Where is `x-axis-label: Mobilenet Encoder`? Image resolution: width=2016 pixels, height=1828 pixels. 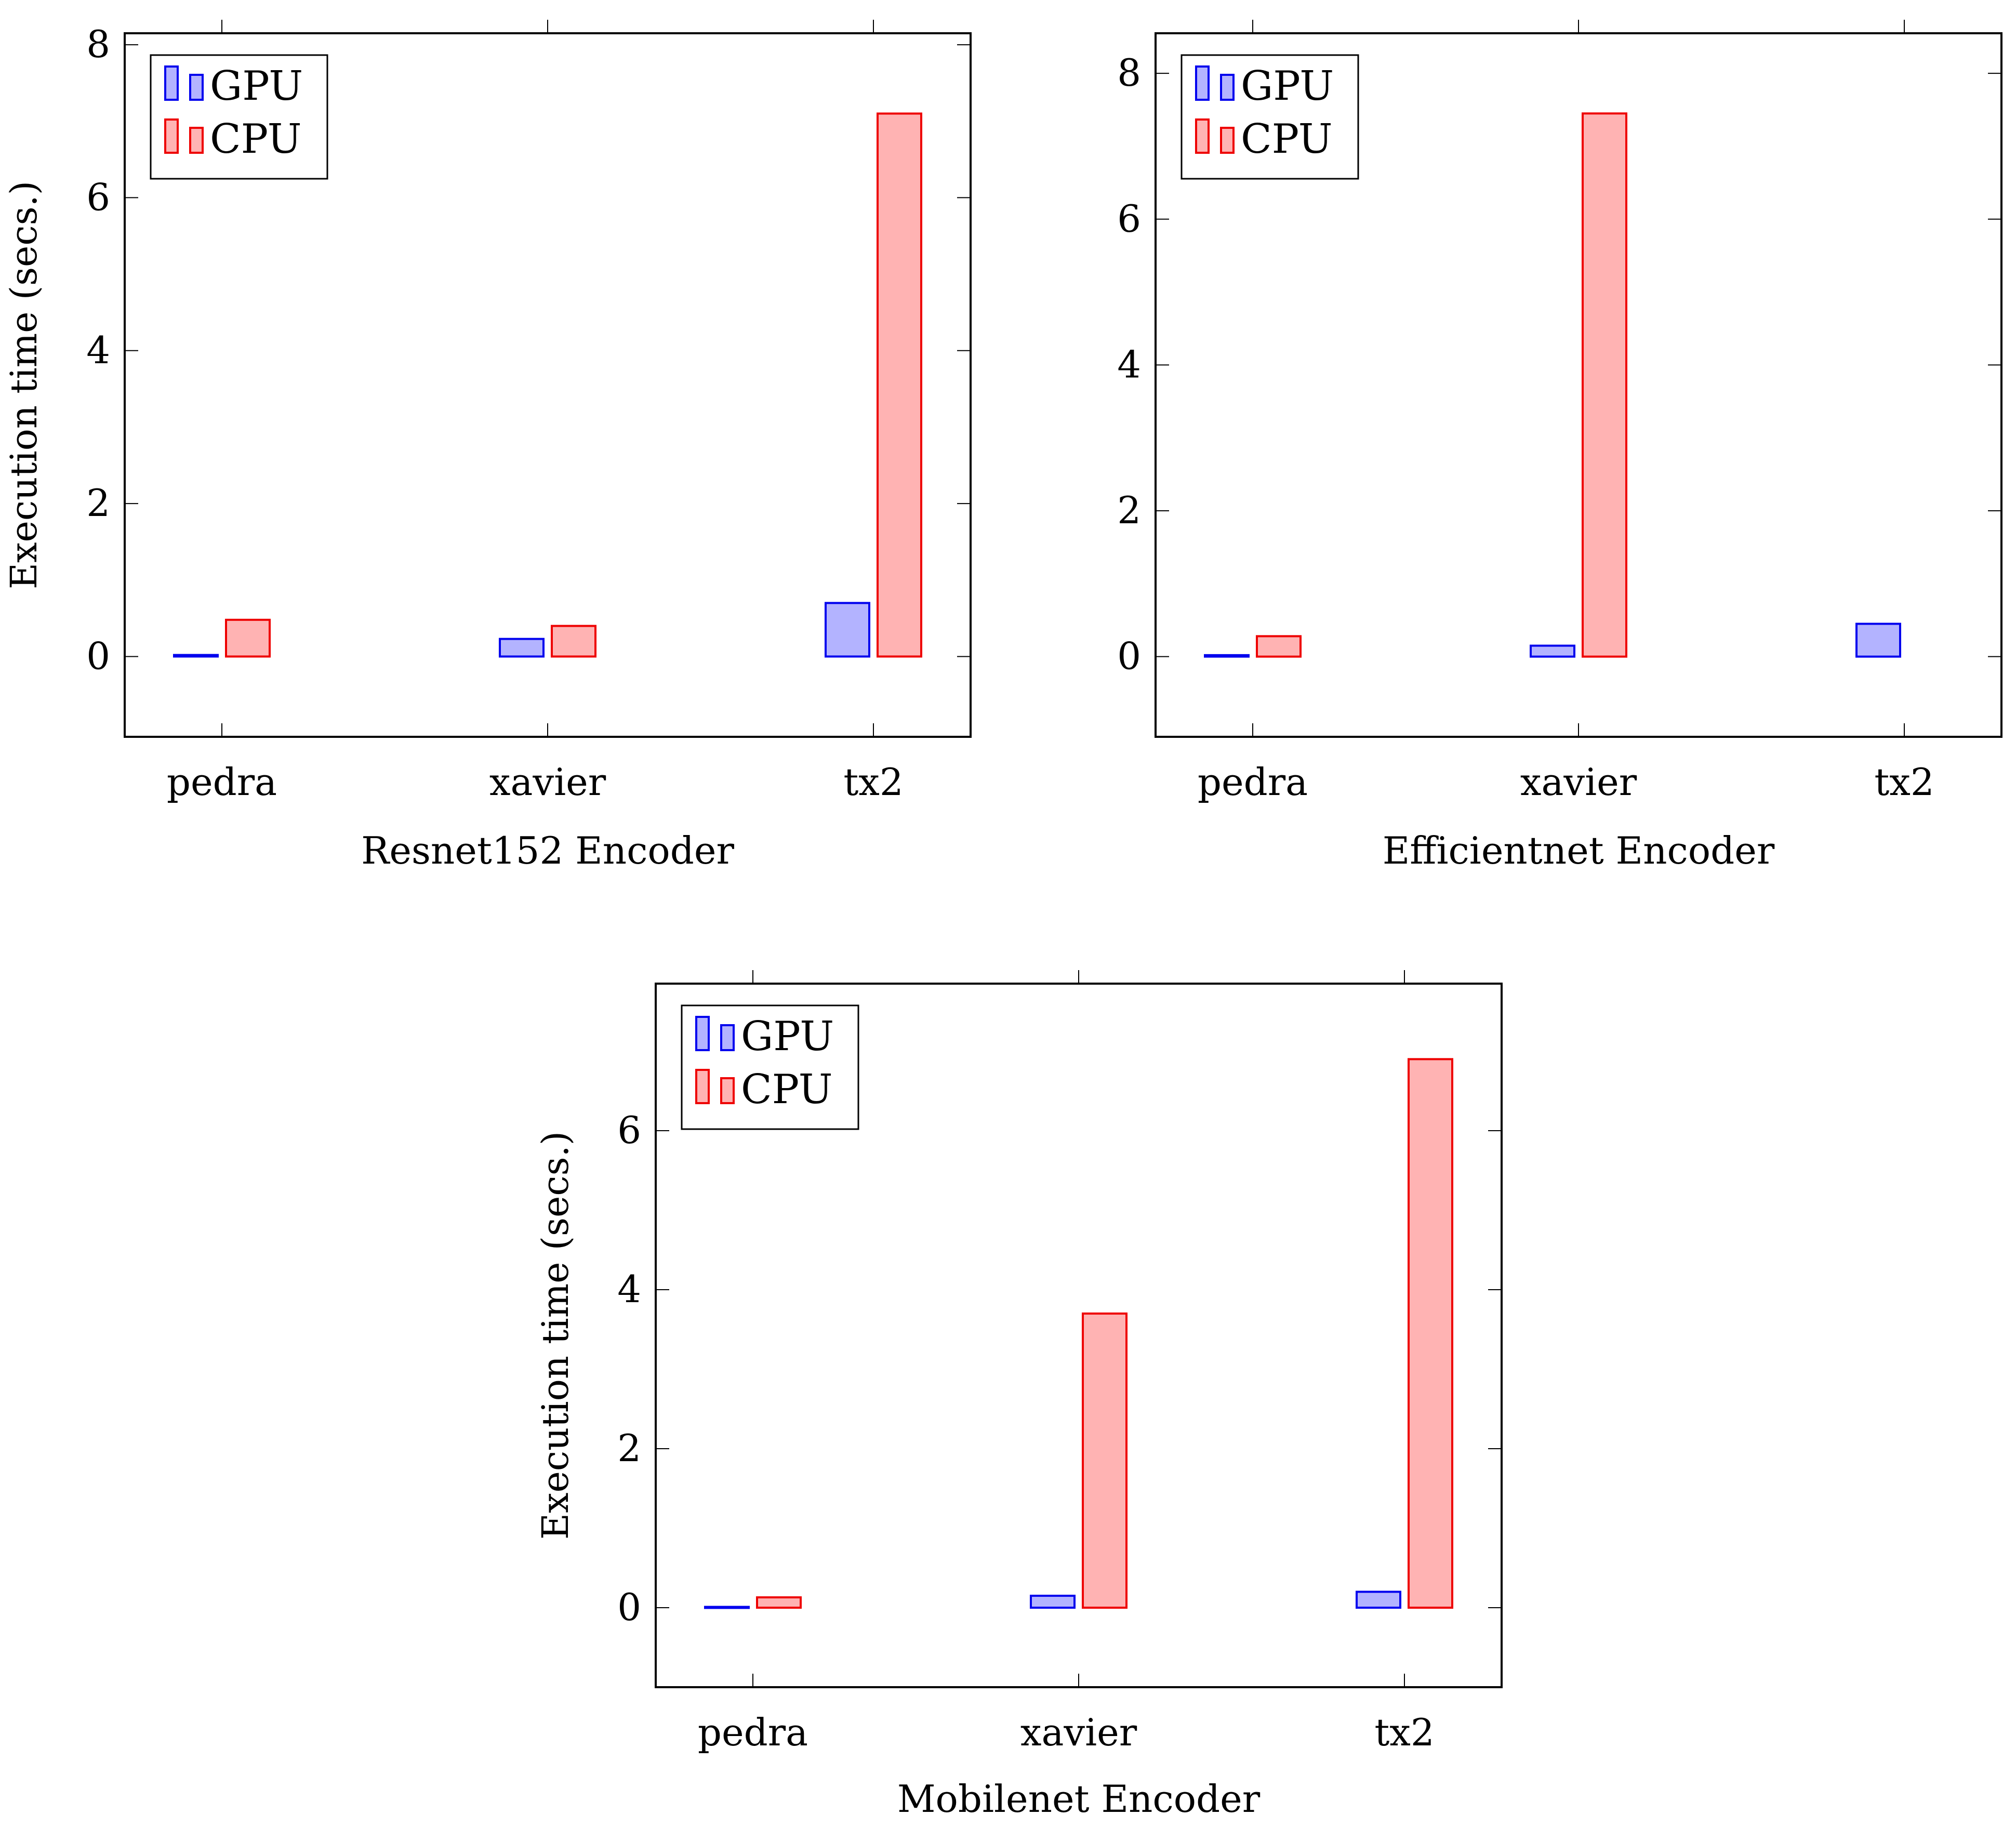
x-axis-label: Mobilenet Encoder is located at coordinates (1079, 1799).